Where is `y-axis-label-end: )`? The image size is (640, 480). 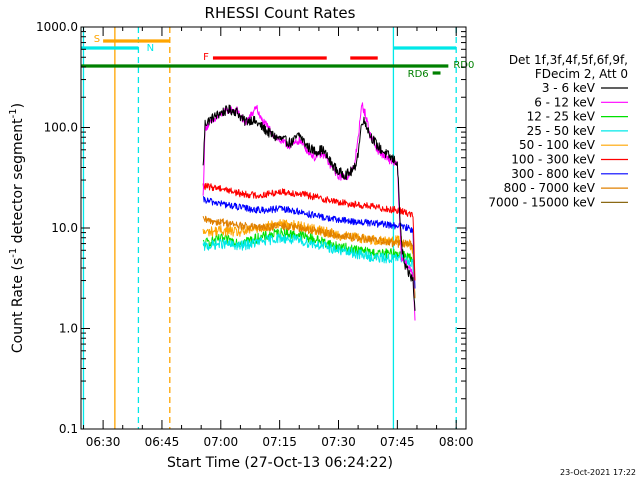
y-axis-label-end: ) is located at coordinates (18, 105).